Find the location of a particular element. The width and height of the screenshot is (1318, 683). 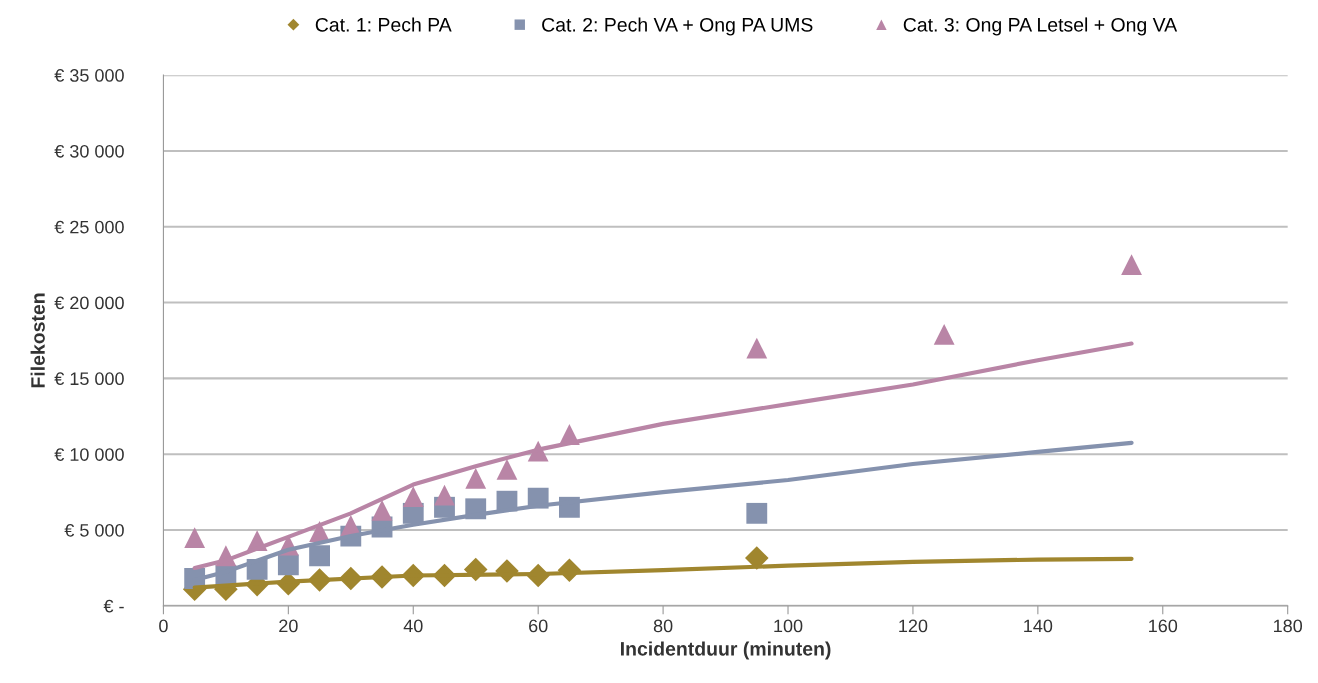

x-tick-label: 100 is located at coordinates (788, 626).